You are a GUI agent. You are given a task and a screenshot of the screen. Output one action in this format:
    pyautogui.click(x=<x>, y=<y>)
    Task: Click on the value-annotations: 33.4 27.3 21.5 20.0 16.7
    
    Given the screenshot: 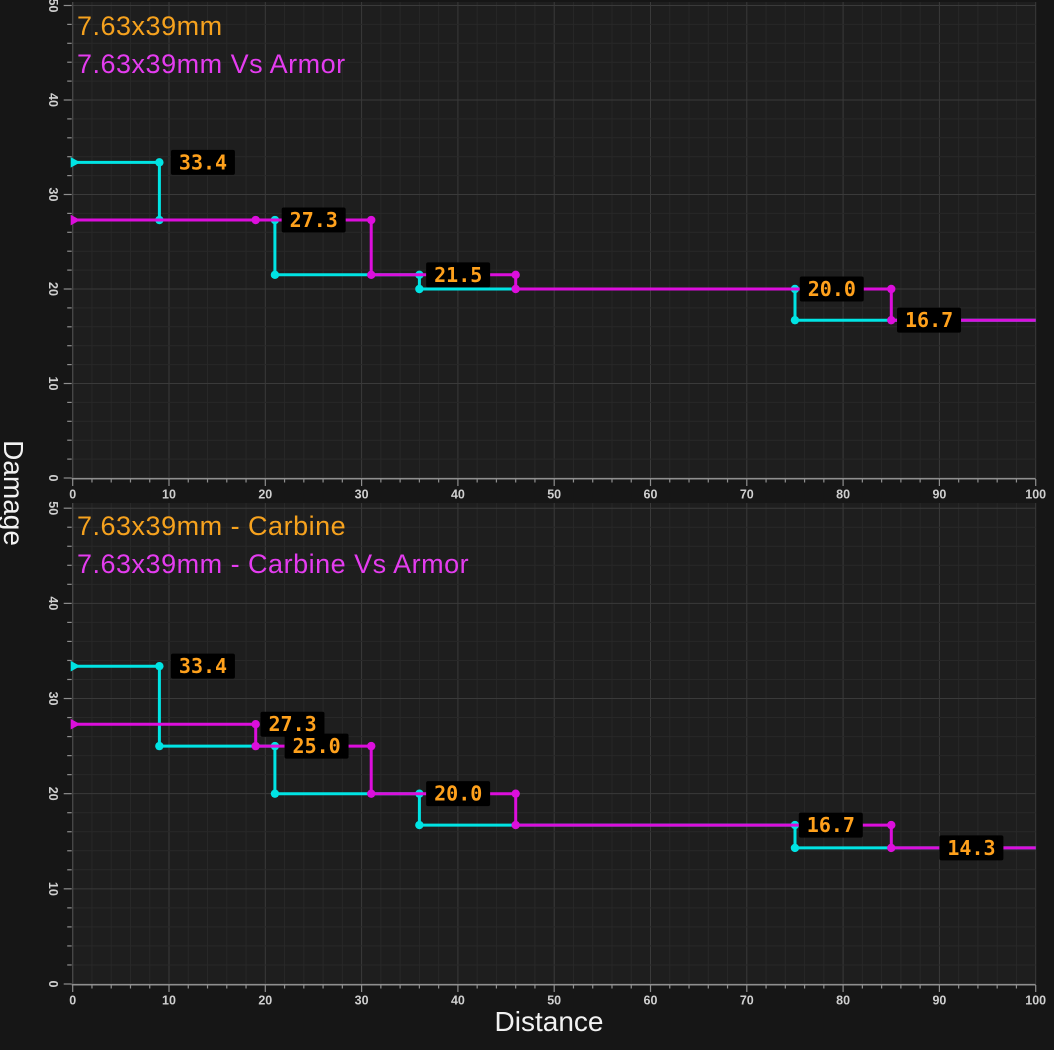 What is the action you would take?
    pyautogui.click(x=566, y=241)
    